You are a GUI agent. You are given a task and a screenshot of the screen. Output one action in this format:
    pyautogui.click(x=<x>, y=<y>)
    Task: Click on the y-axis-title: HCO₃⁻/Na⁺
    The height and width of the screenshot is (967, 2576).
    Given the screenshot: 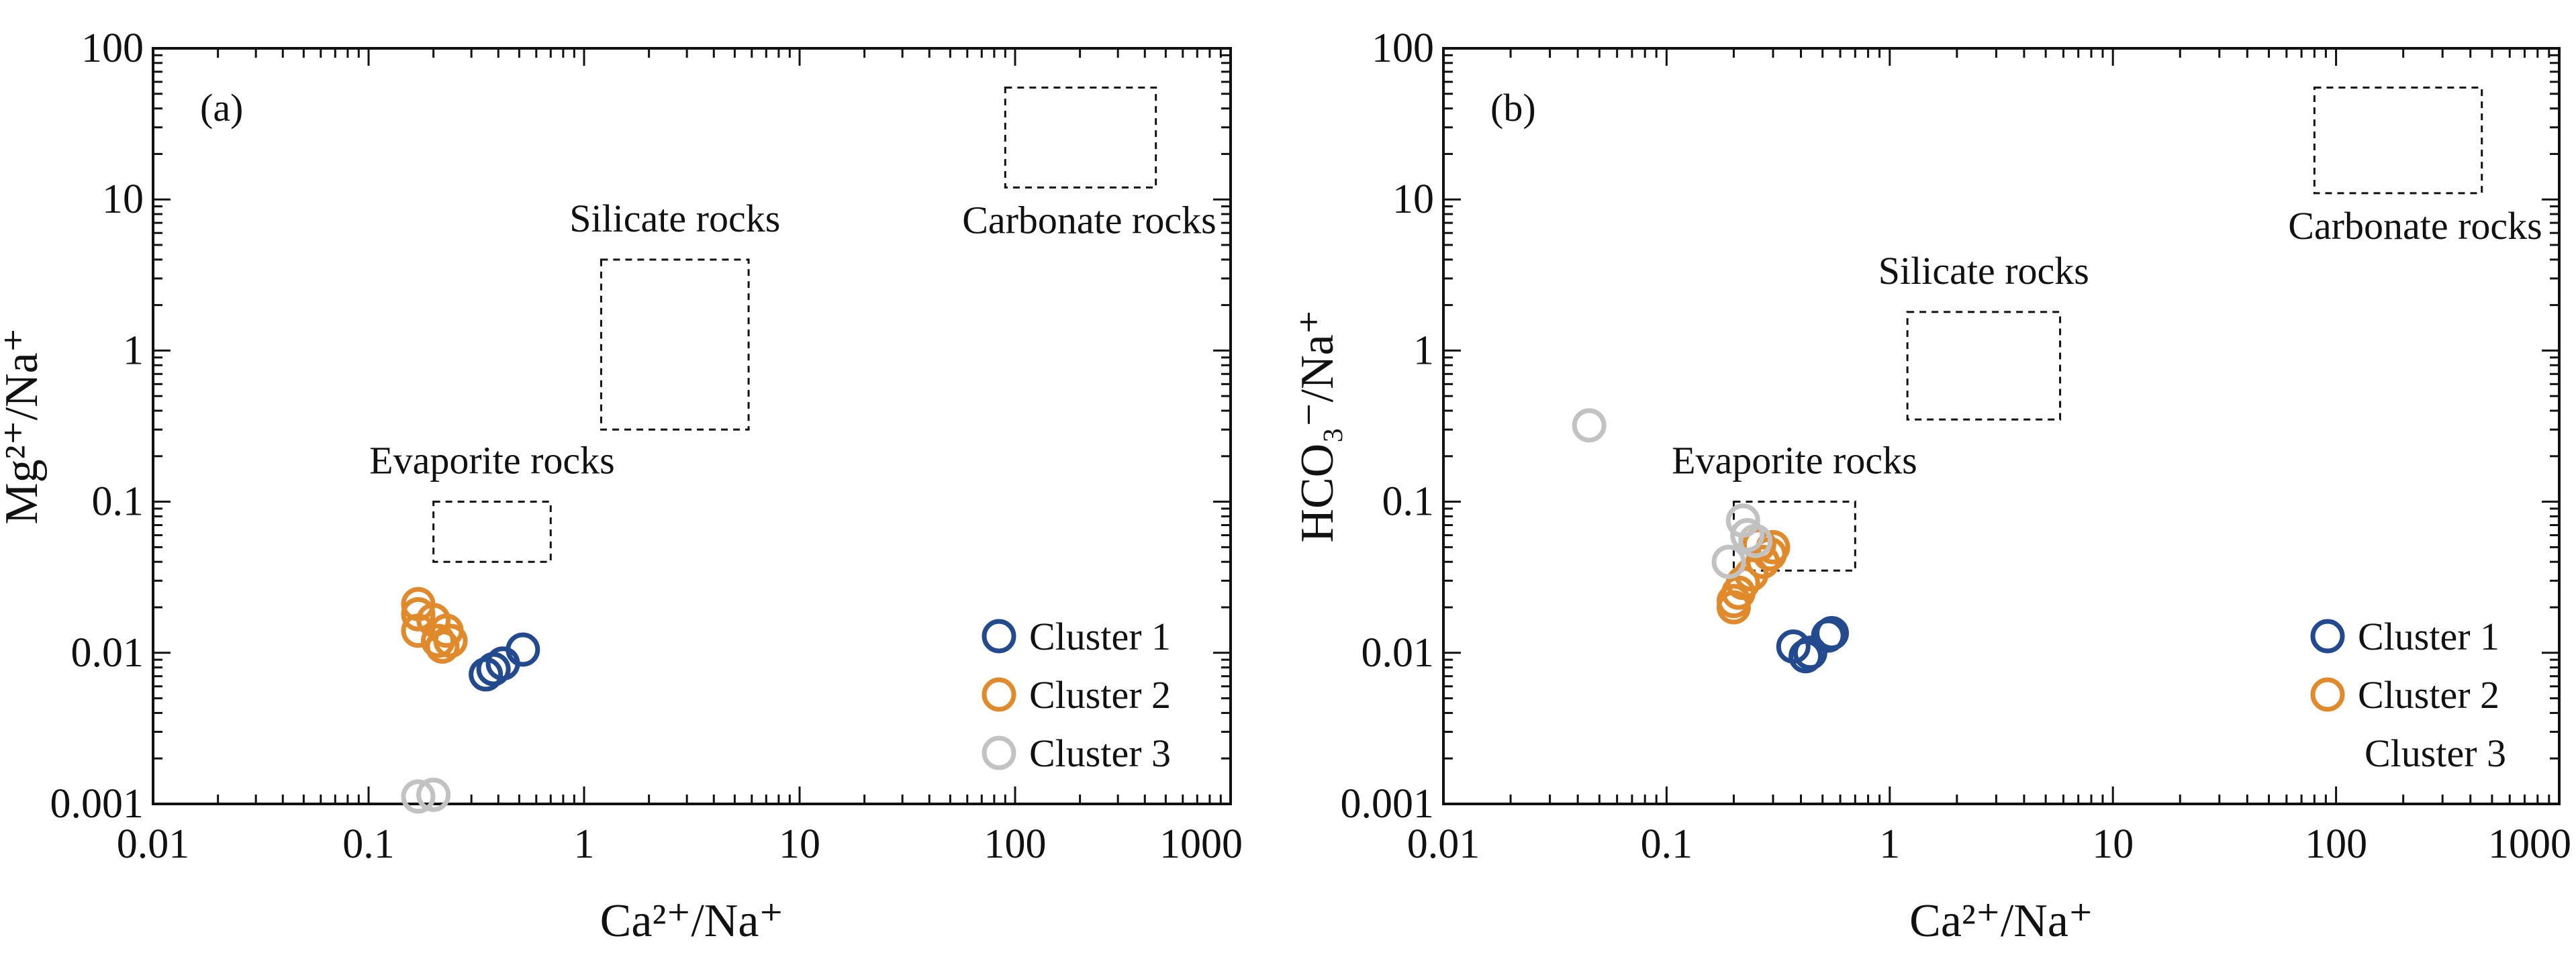 What is the action you would take?
    pyautogui.click(x=1317, y=425)
    